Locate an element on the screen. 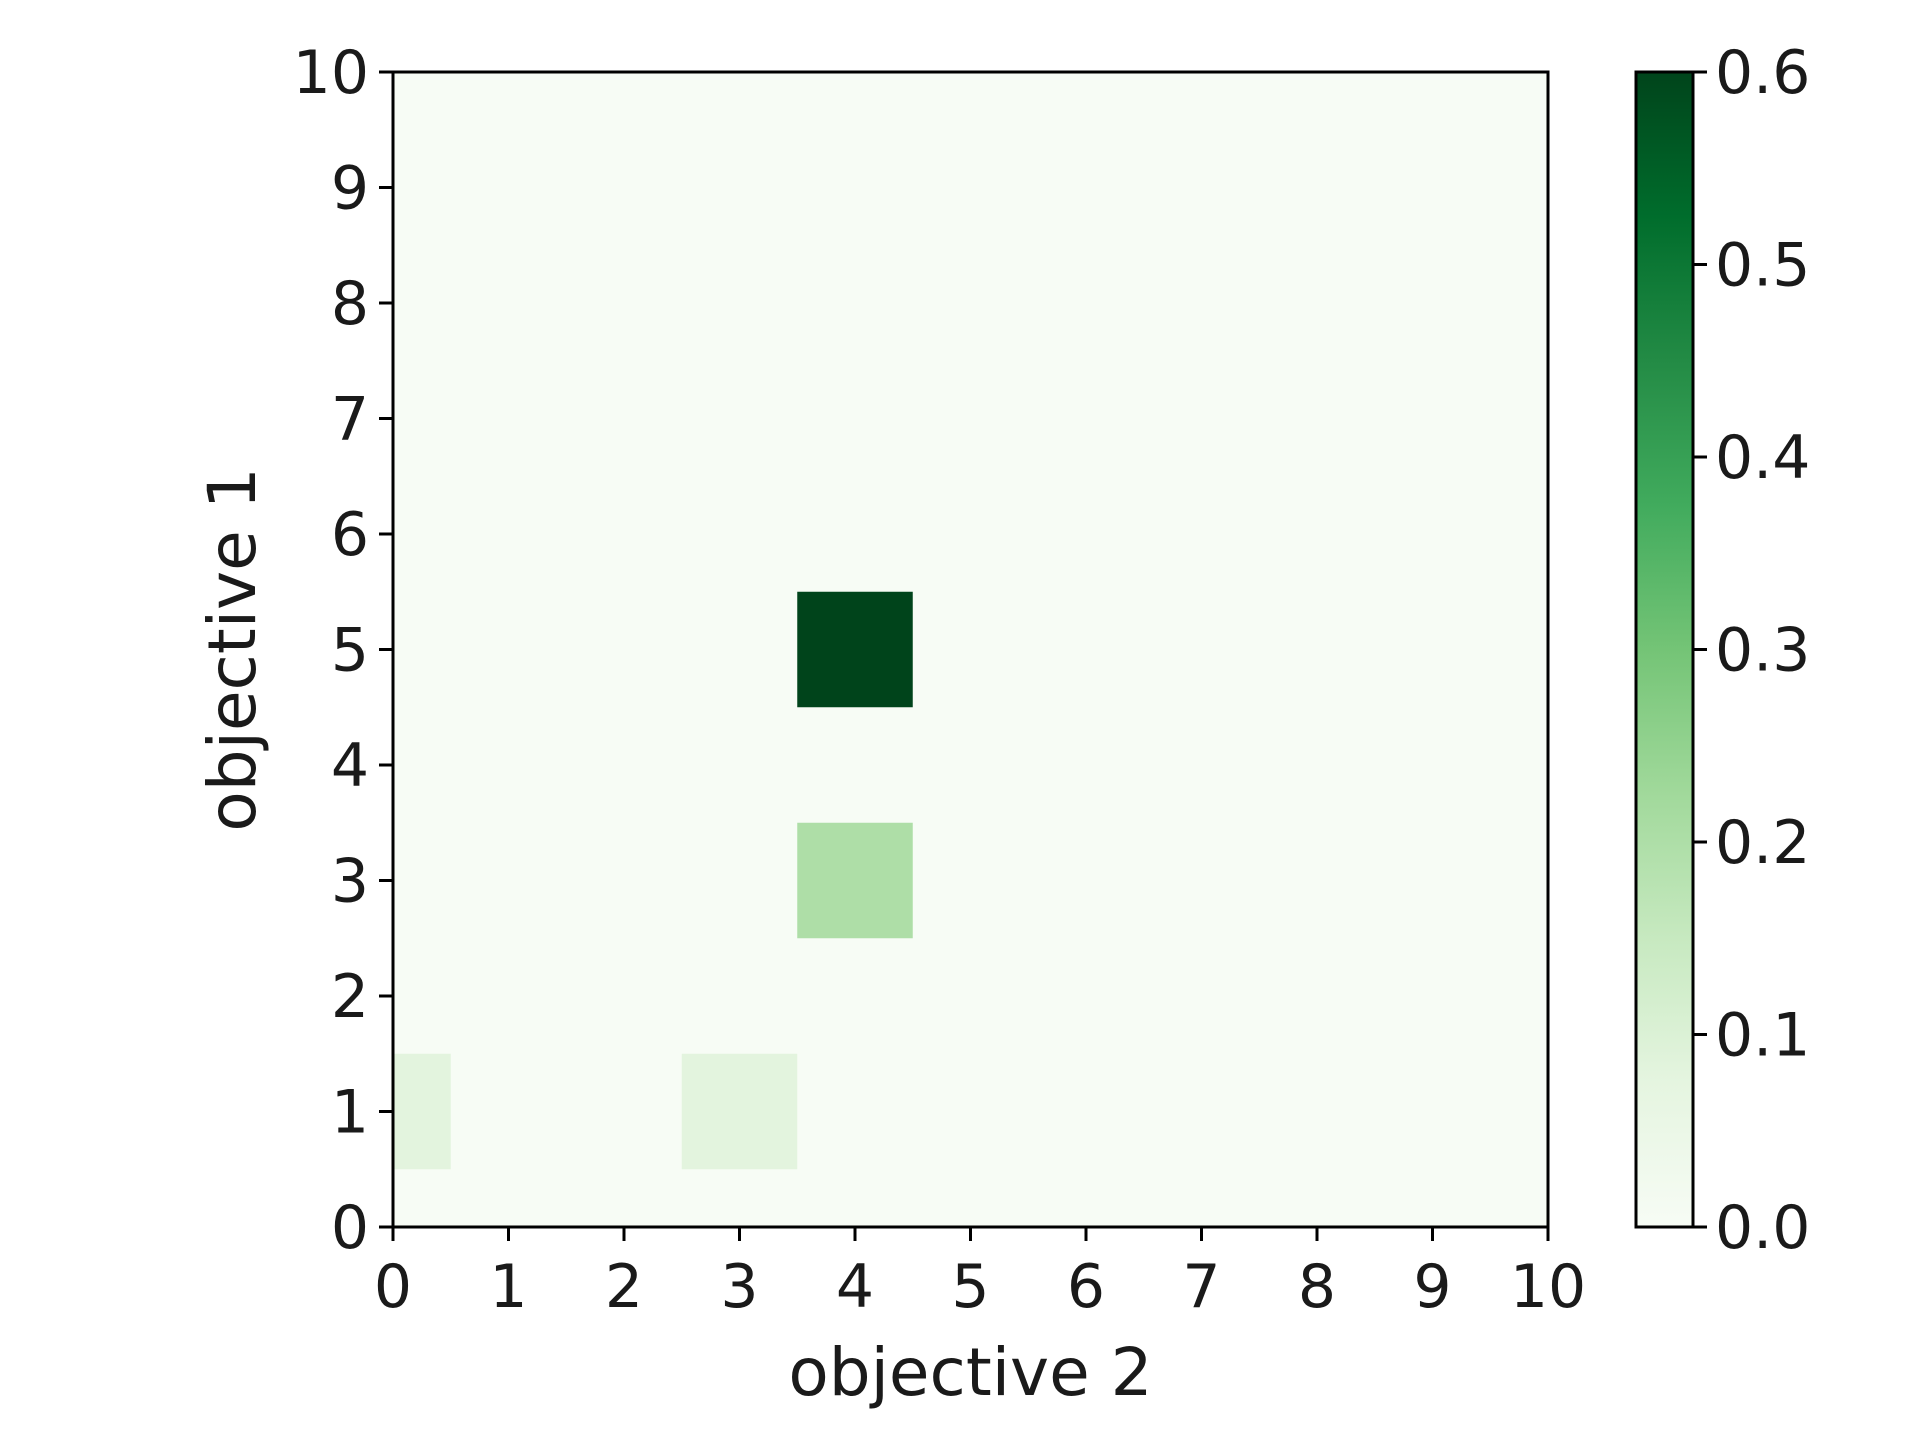  x-tick-label: 1 is located at coordinates (508, 1287).